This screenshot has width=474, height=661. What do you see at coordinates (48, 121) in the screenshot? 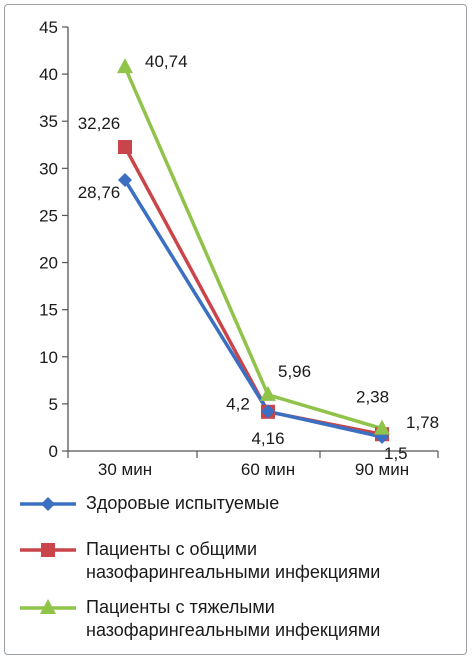
I see `y-tick-label: 35` at bounding box center [48, 121].